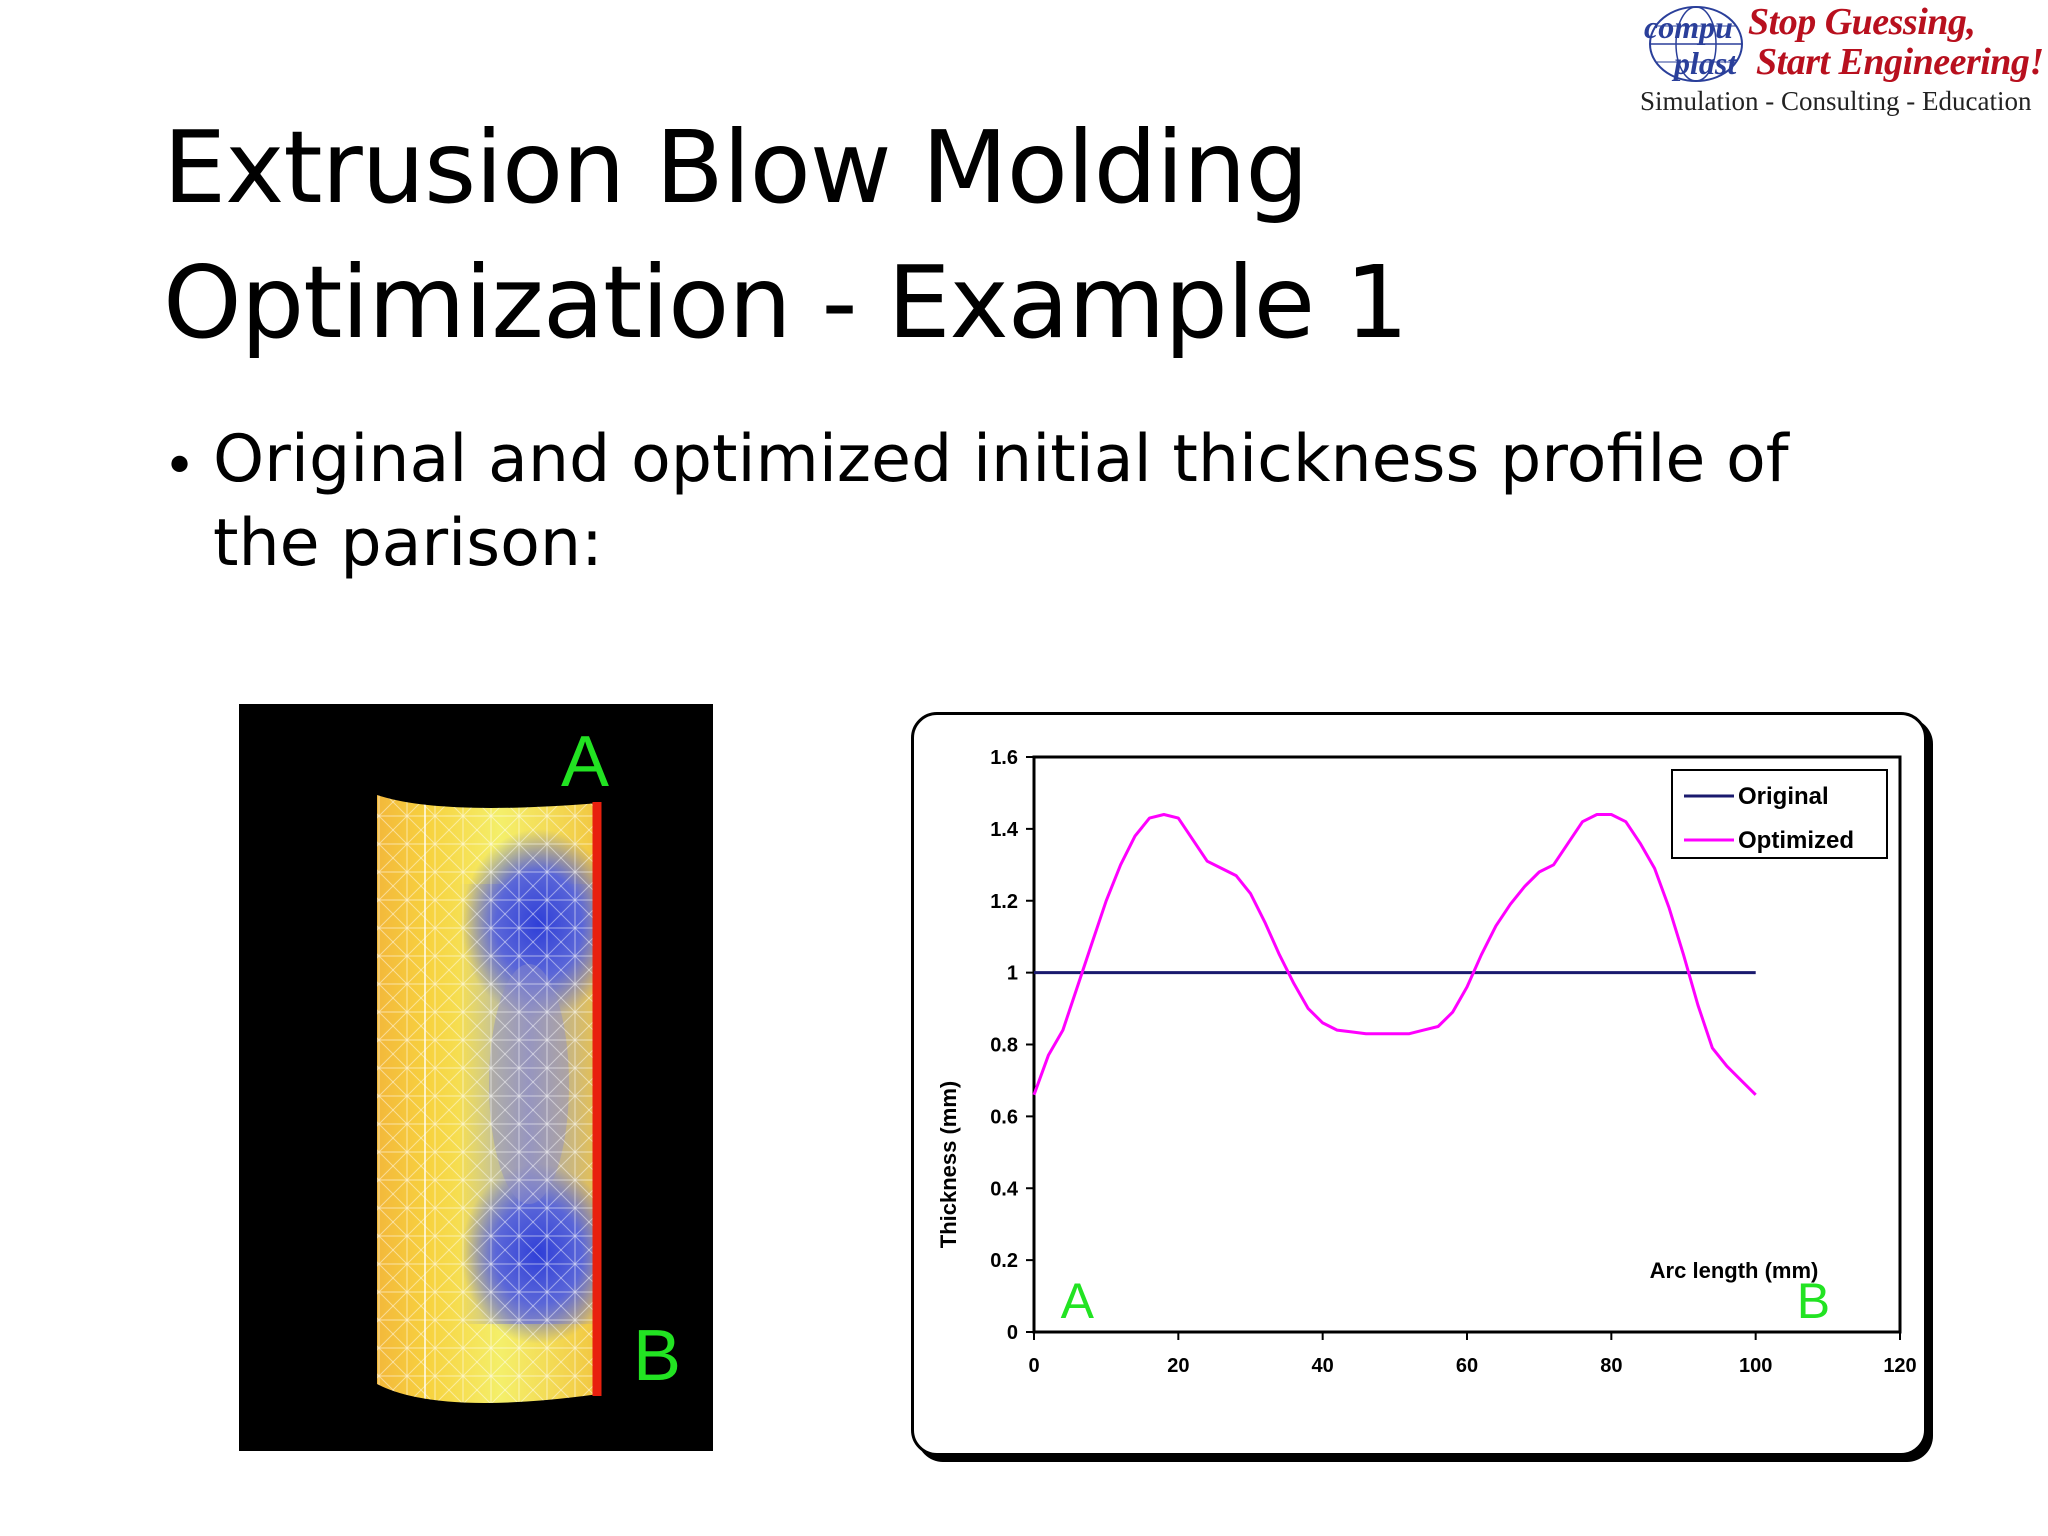 This screenshot has height=1536, width=2048. Describe the element at coordinates (1033, 1366) in the screenshot. I see `x-tick-label: 0` at that location.